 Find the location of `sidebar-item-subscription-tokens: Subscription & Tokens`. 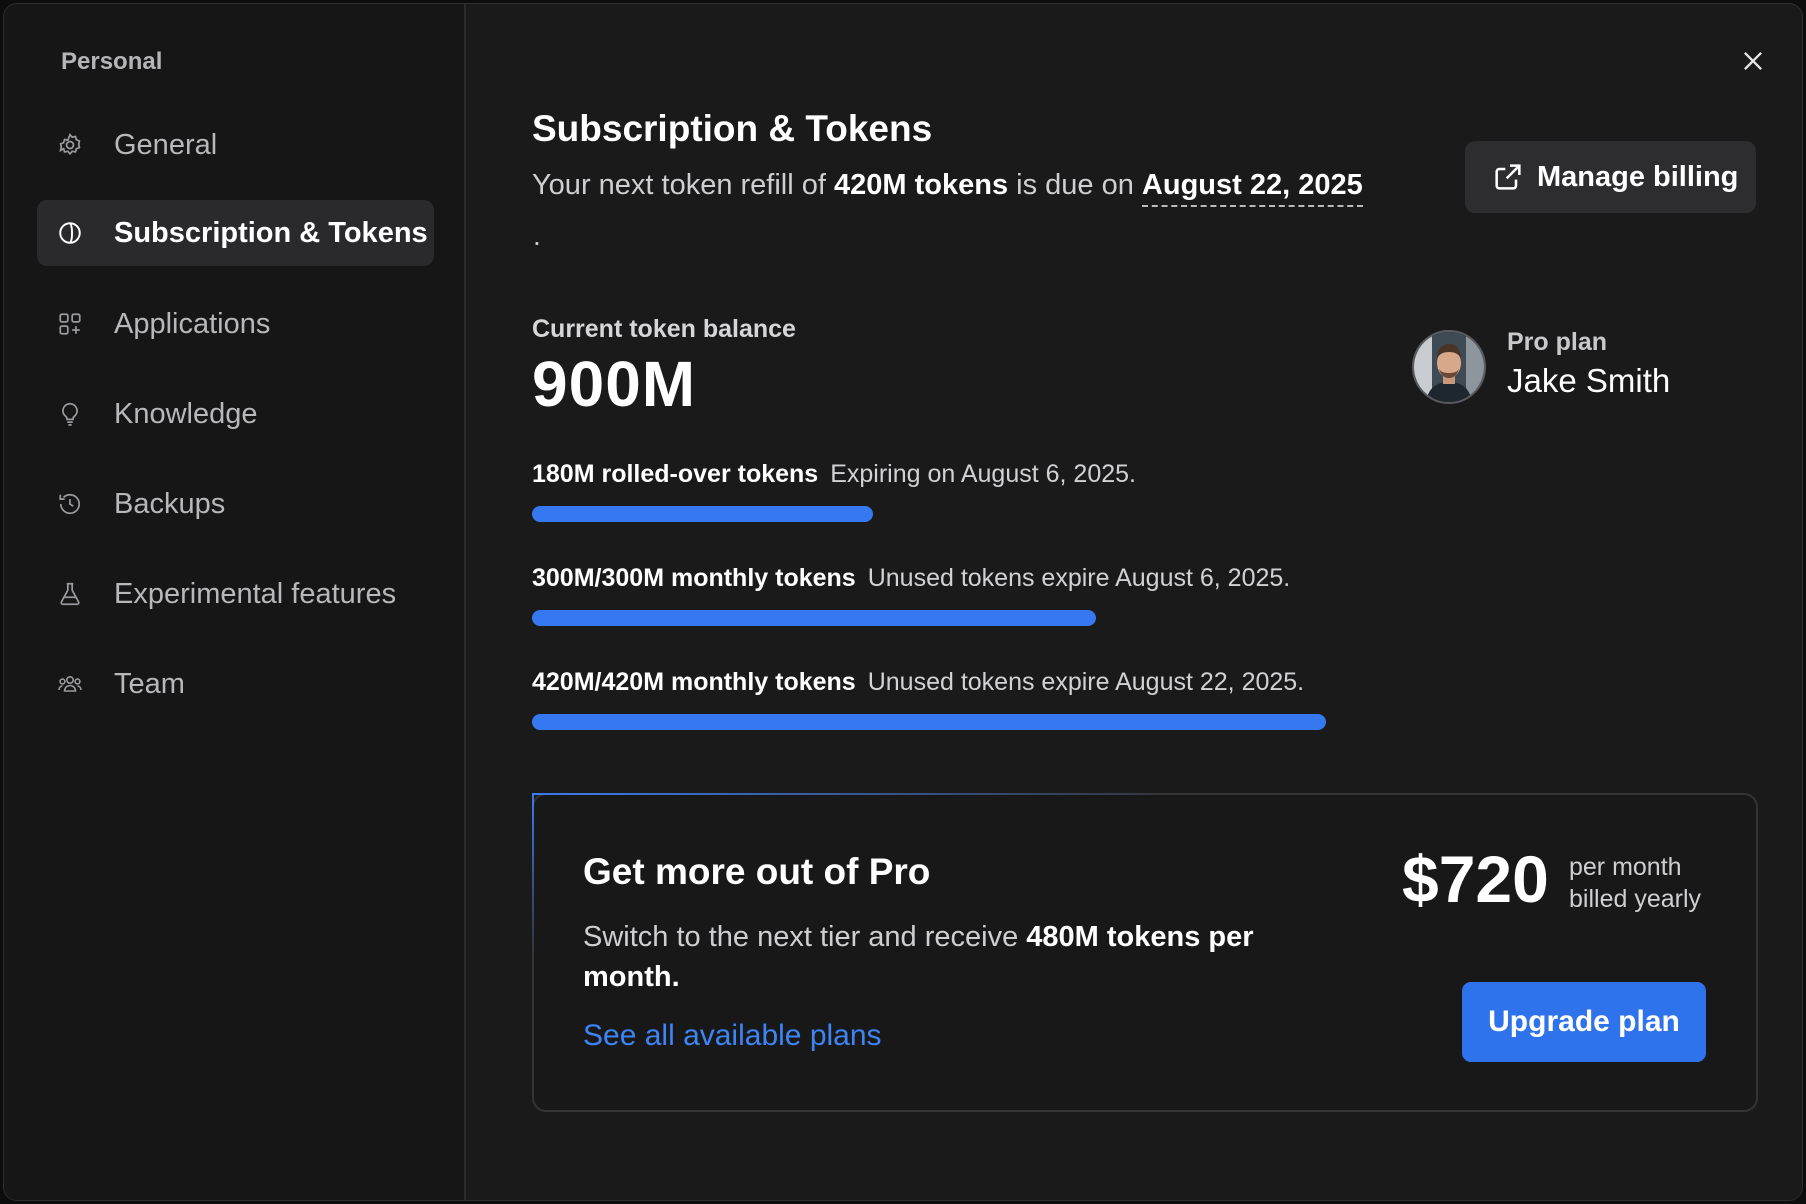

sidebar-item-subscription-tokens: Subscription & Tokens is located at coordinates (235, 233).